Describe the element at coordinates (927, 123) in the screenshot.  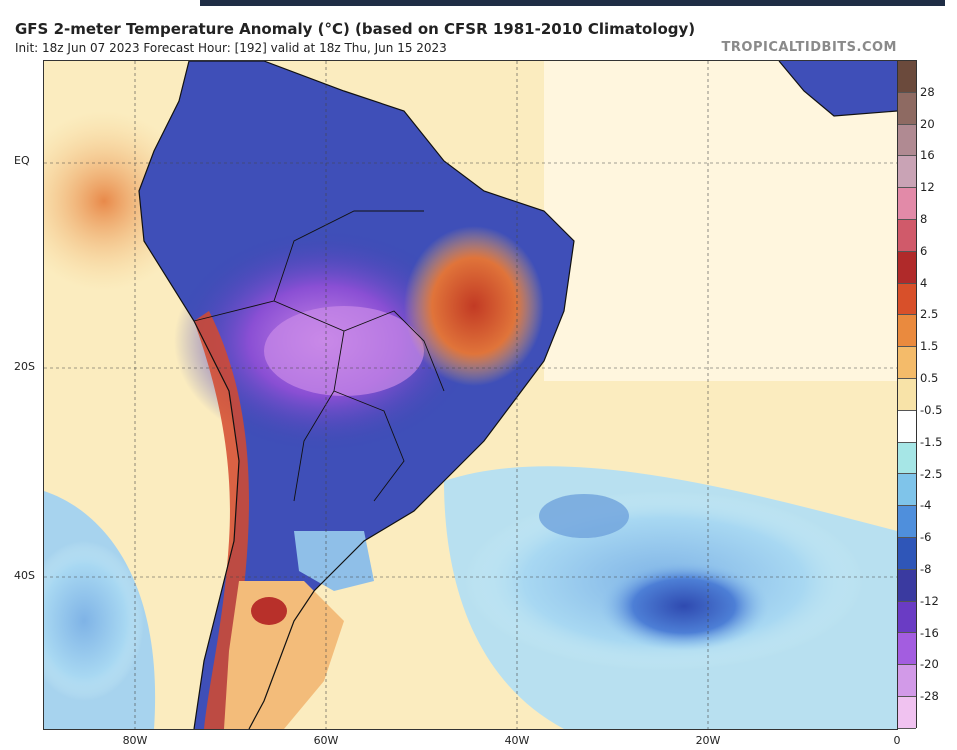
I see `colorbar-tick-label: 20` at that location.